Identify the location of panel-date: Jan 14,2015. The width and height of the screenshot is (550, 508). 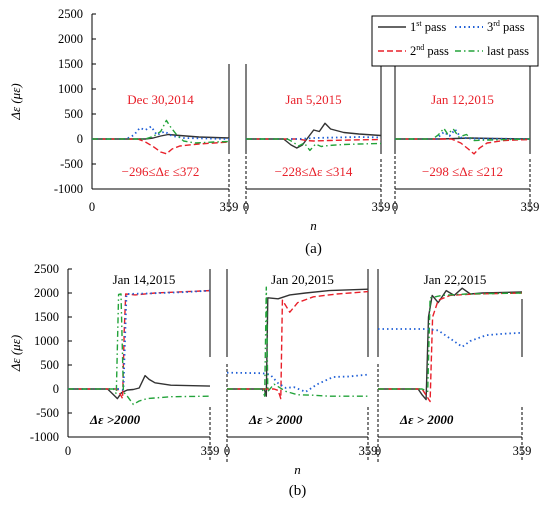
(144, 279).